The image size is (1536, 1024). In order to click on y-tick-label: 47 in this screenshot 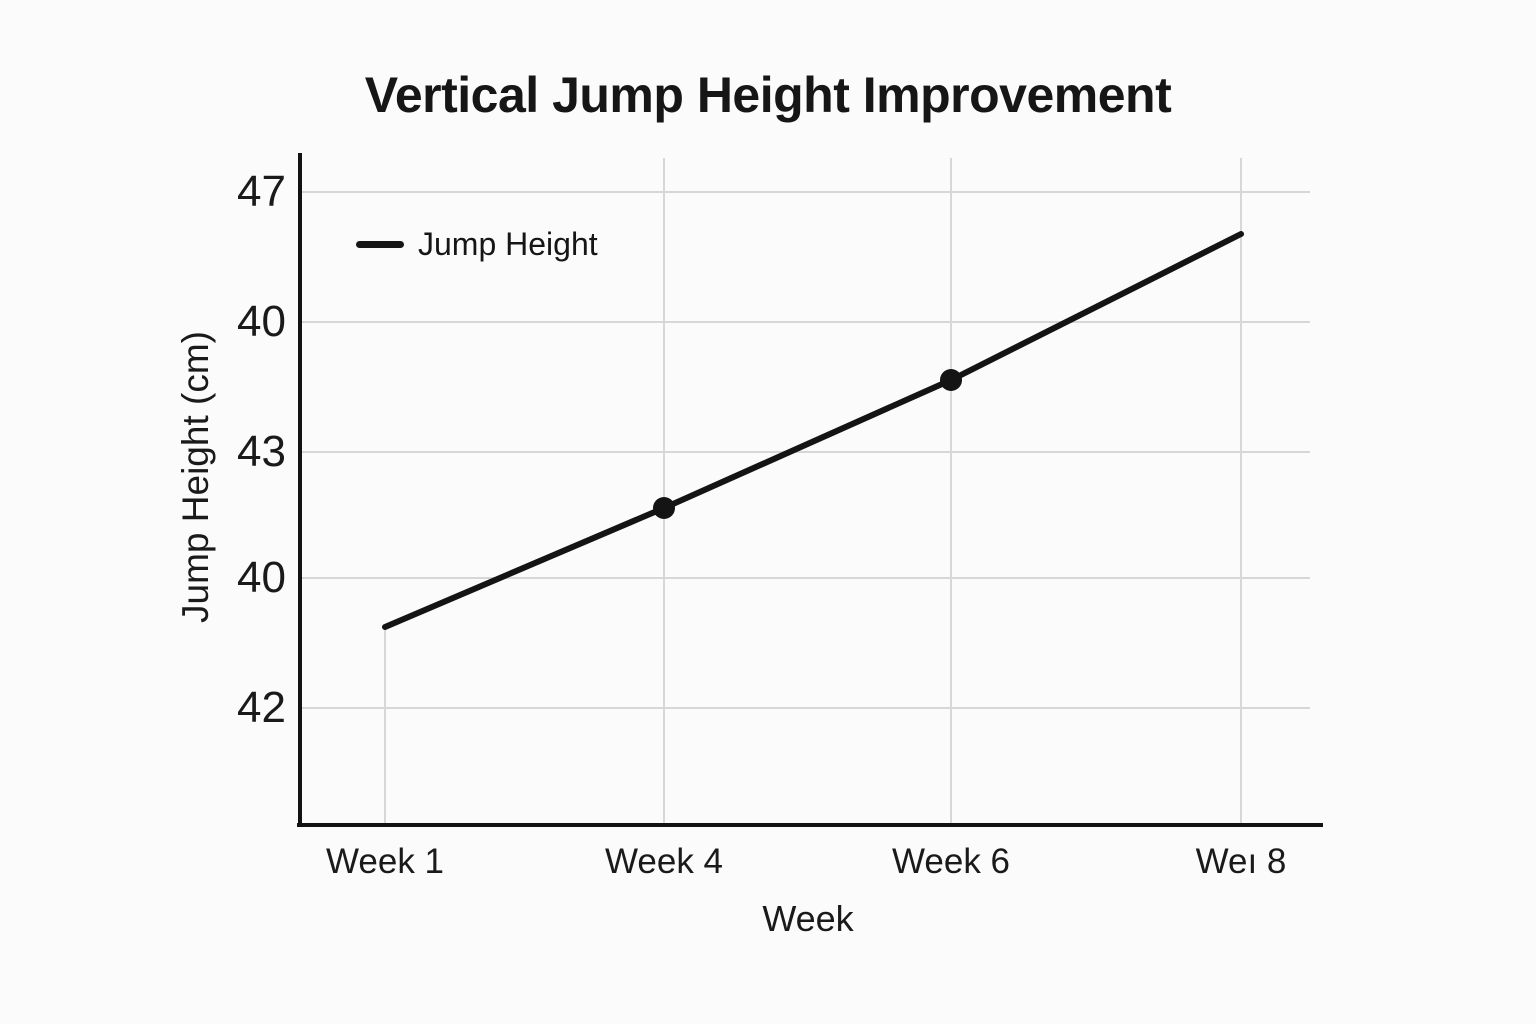, I will do `click(261, 191)`.